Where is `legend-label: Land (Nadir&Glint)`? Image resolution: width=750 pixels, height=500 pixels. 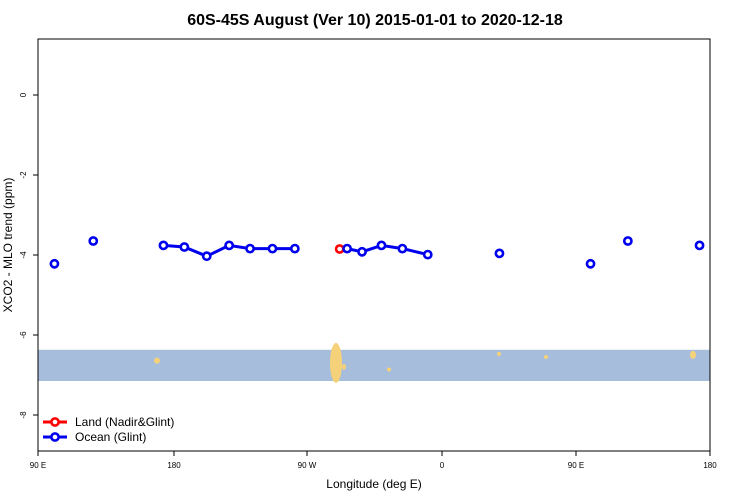 legend-label: Land (Nadir&Glint) is located at coordinates (124, 422).